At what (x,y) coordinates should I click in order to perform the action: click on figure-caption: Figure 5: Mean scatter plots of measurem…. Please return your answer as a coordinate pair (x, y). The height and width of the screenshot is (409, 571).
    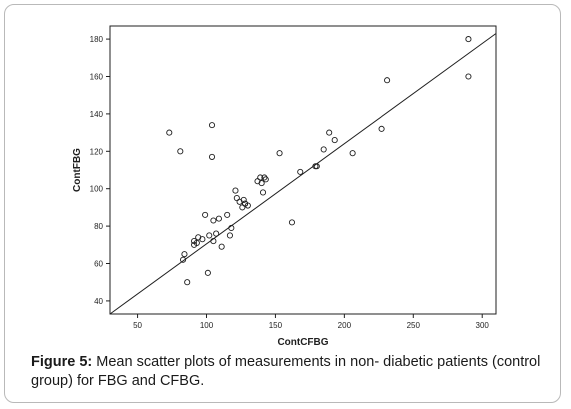
    Looking at the image, I should click on (286, 372).